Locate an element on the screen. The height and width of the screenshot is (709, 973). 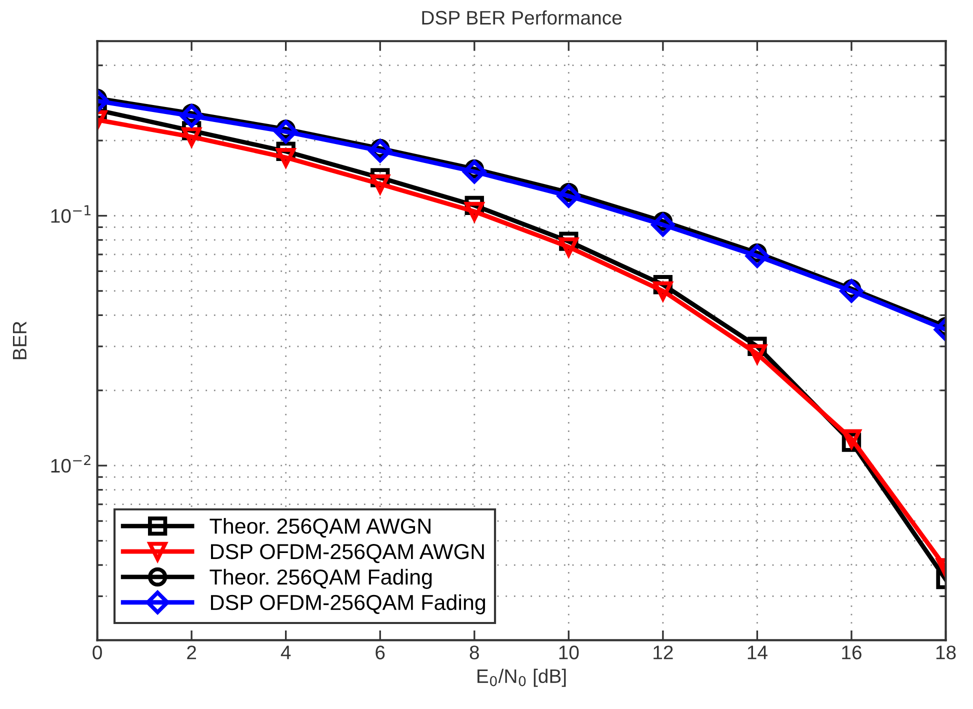
x-tick-label: 10 is located at coordinates (569, 653).